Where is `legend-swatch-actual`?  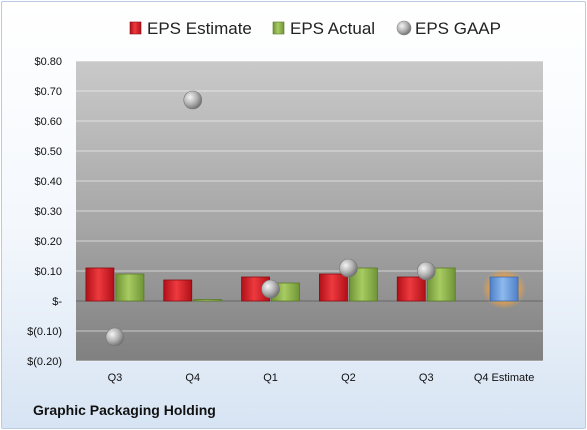
legend-swatch-actual is located at coordinates (278, 28).